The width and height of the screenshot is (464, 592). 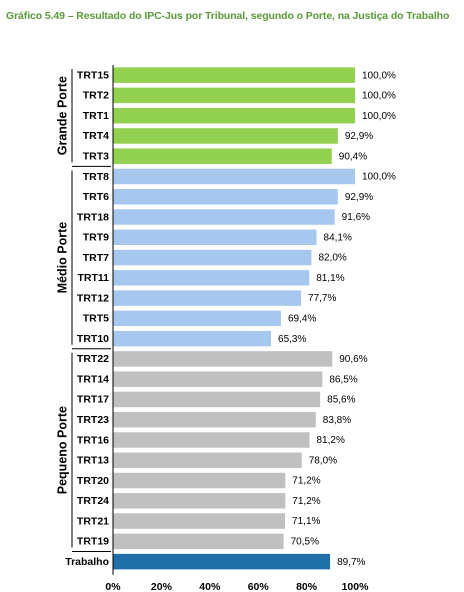 I want to click on category-label: TRT23, so click(x=93, y=420).